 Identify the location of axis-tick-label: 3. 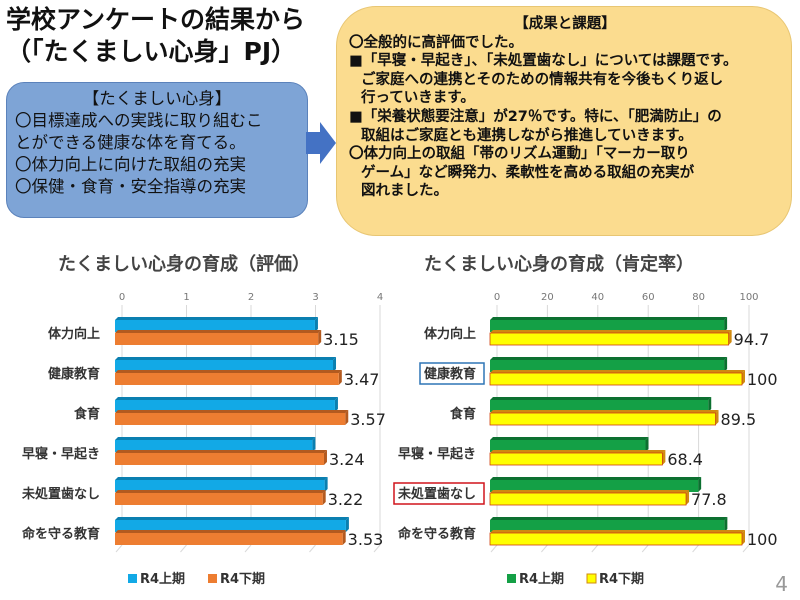
(315, 297).